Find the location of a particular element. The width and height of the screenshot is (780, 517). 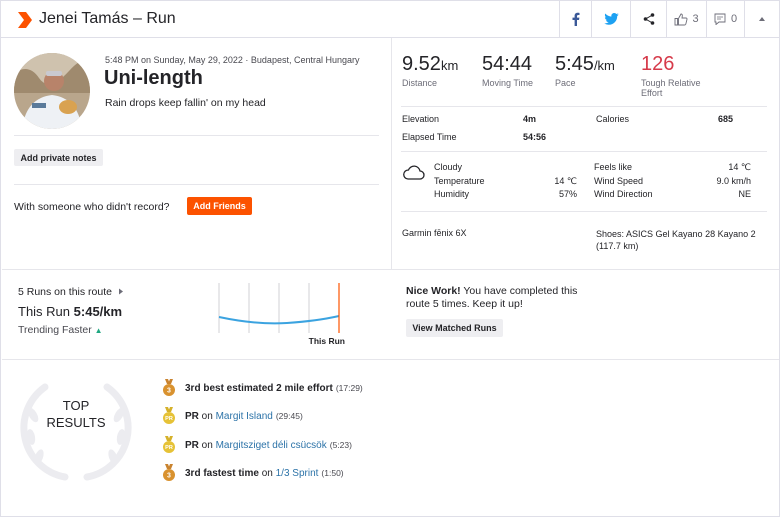

top-result-item: PR PR on Margit Island (29:45) is located at coordinates (232, 416).